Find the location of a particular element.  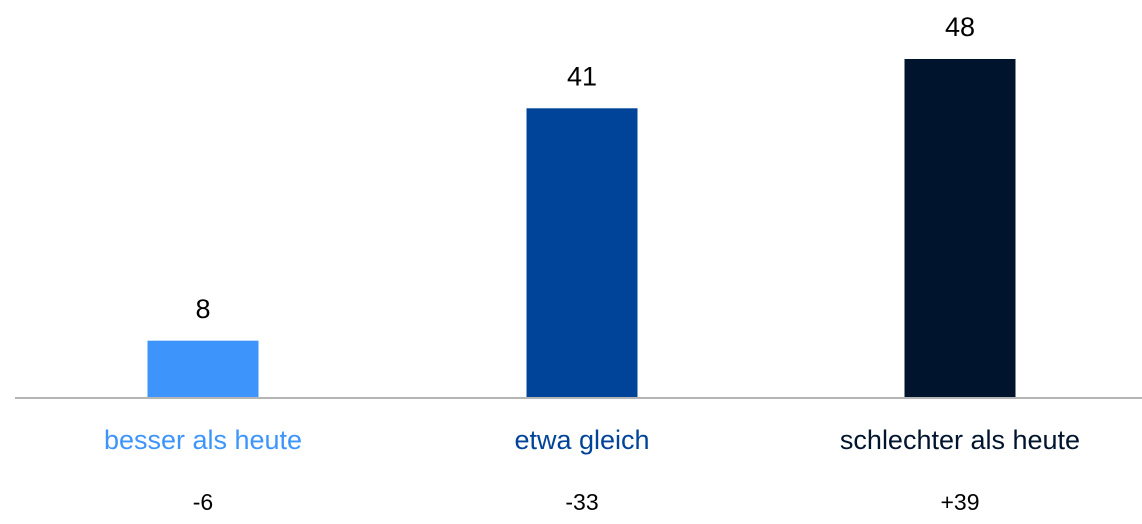

category-label: schlechter als heute is located at coordinates (960, 440).